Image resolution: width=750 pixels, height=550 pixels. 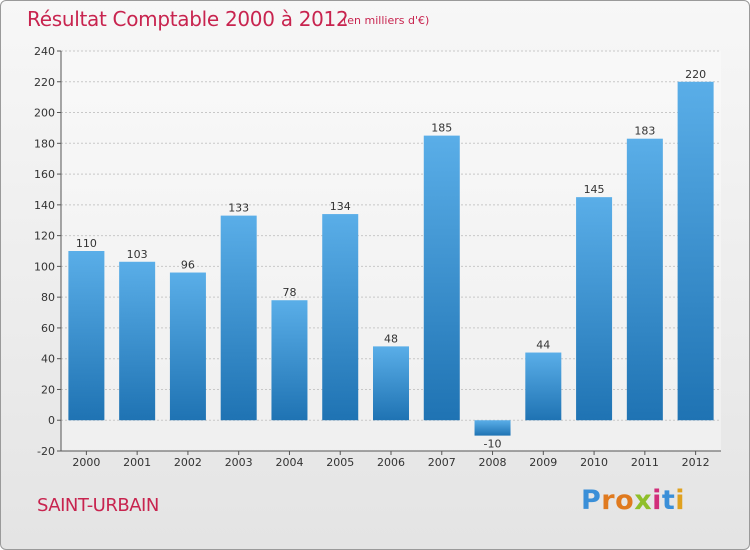 What do you see at coordinates (492, 428) in the screenshot?
I see `bar-2008` at bounding box center [492, 428].